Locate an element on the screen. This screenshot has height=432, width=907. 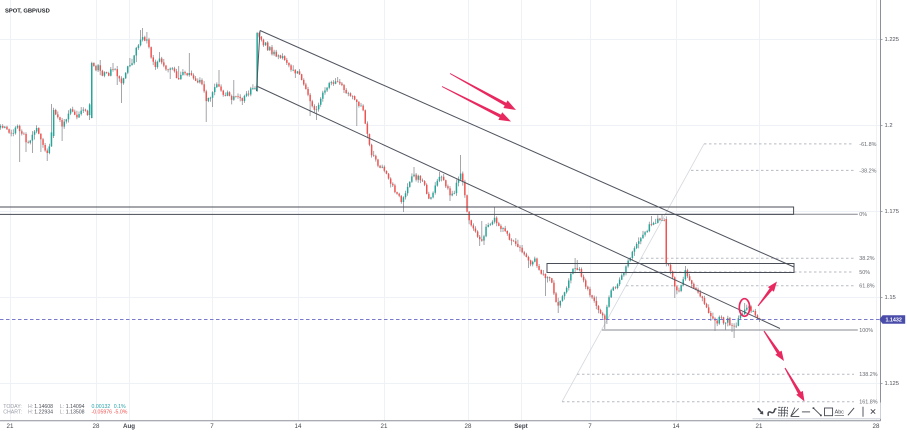
svg-text: 0.00132 is located at coordinates (101, 407).